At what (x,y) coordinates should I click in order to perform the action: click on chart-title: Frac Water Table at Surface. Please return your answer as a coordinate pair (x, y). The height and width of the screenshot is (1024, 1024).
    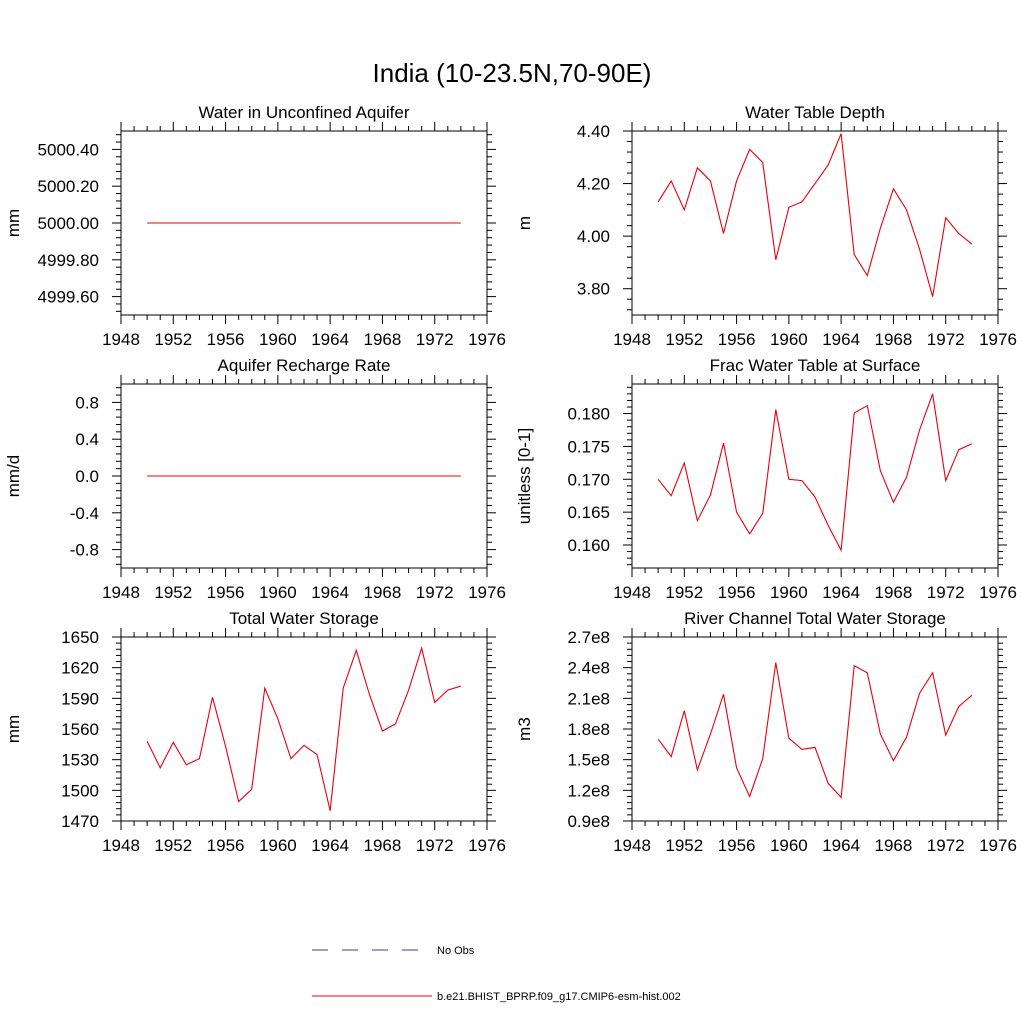
    Looking at the image, I should click on (815, 365).